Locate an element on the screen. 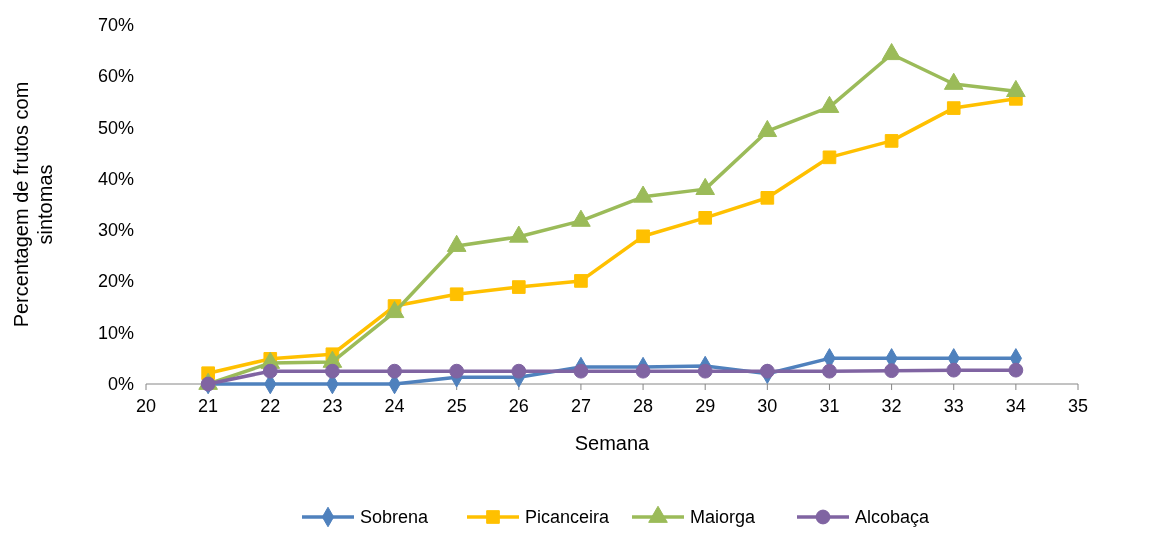 This screenshot has width=1154, height=535. x-tick-label: 30 is located at coordinates (767, 406).